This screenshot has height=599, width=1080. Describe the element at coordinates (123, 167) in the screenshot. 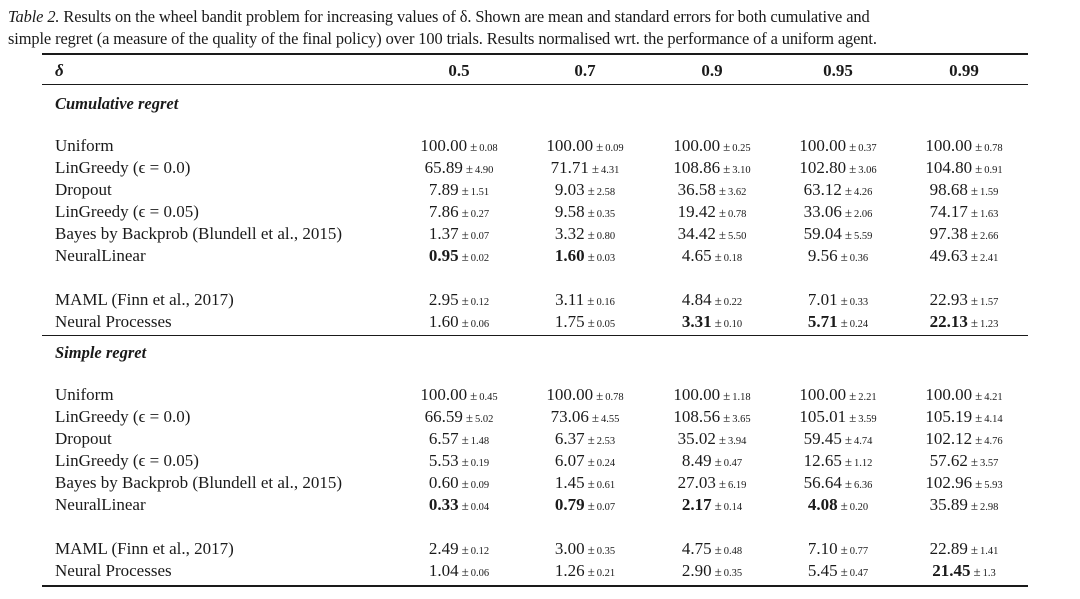

I see `method-name: LinGreedy (ϵ = 0.0)` at that location.